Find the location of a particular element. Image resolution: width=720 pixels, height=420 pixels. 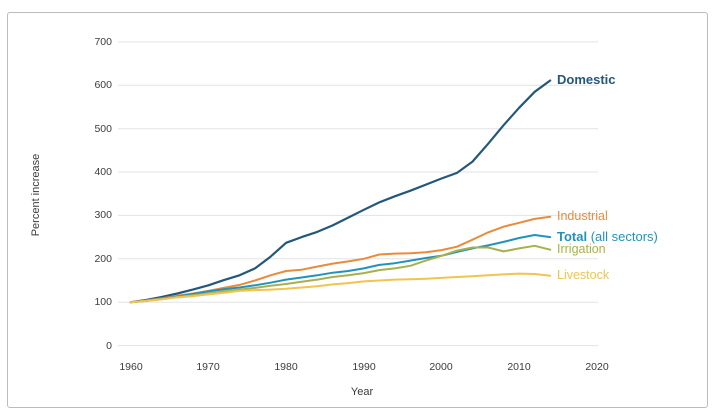

series-label-total-bold: Total is located at coordinates (572, 236).